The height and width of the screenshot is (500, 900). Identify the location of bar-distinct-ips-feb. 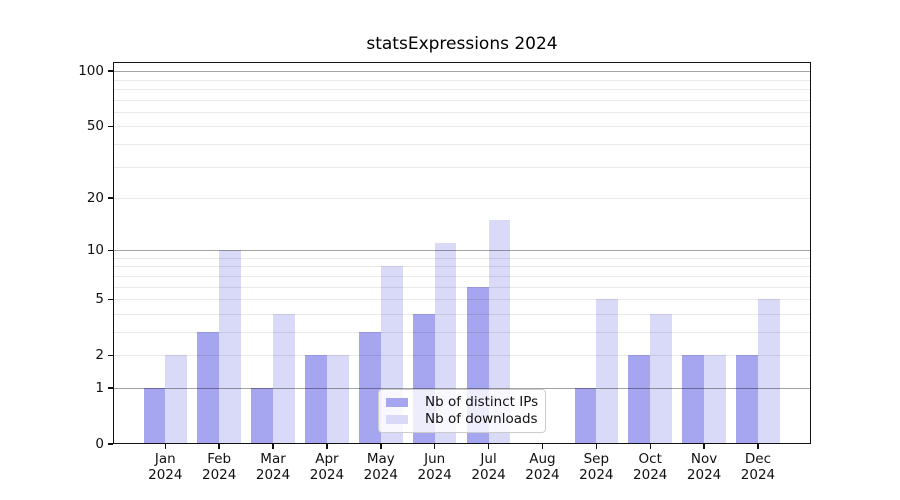
(208, 388).